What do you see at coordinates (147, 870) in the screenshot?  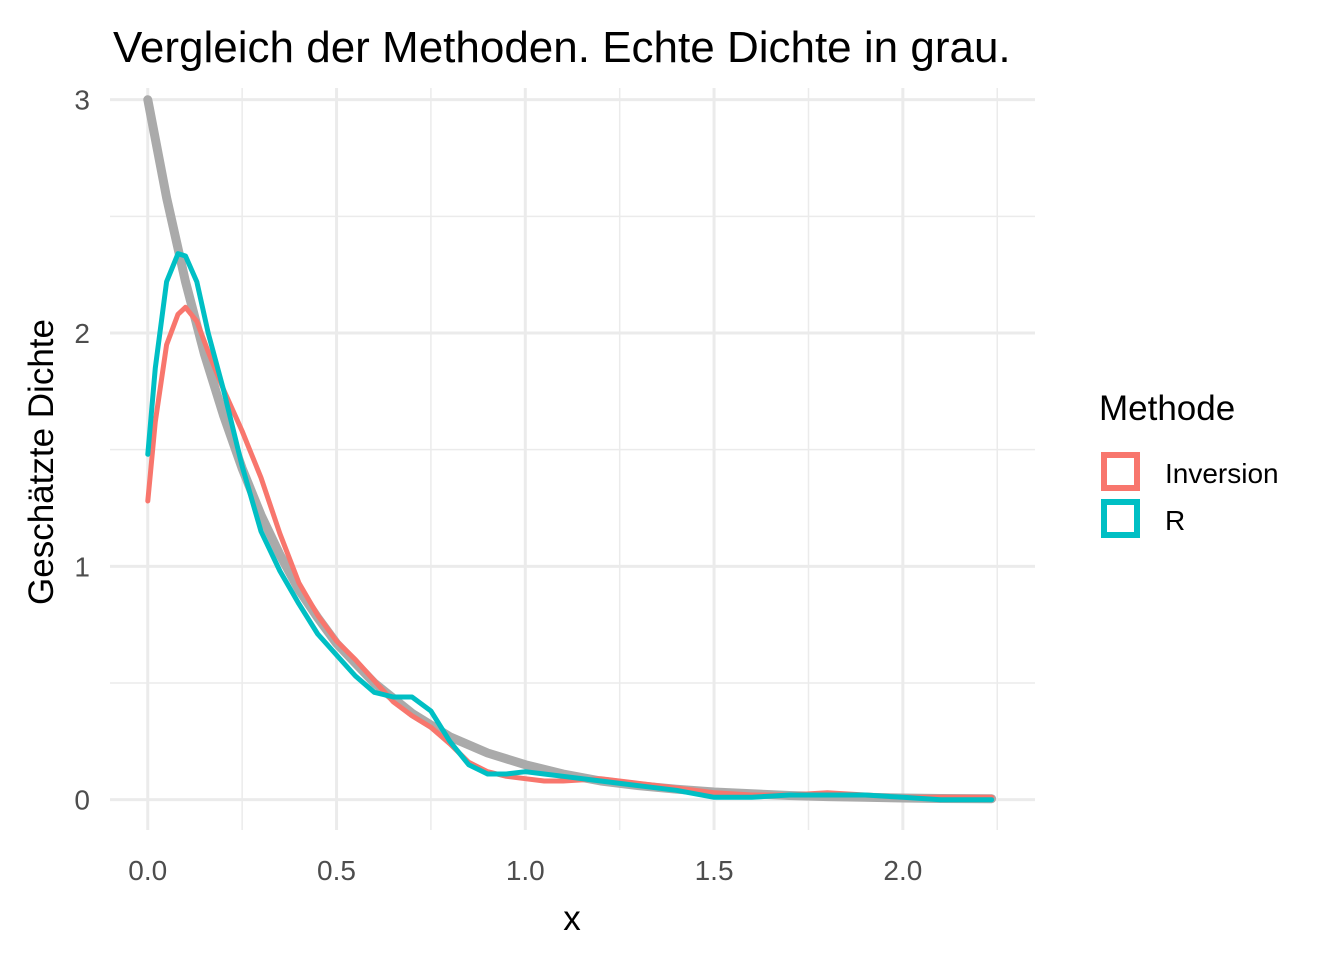 I see `x-tick-label: 0.0` at bounding box center [147, 870].